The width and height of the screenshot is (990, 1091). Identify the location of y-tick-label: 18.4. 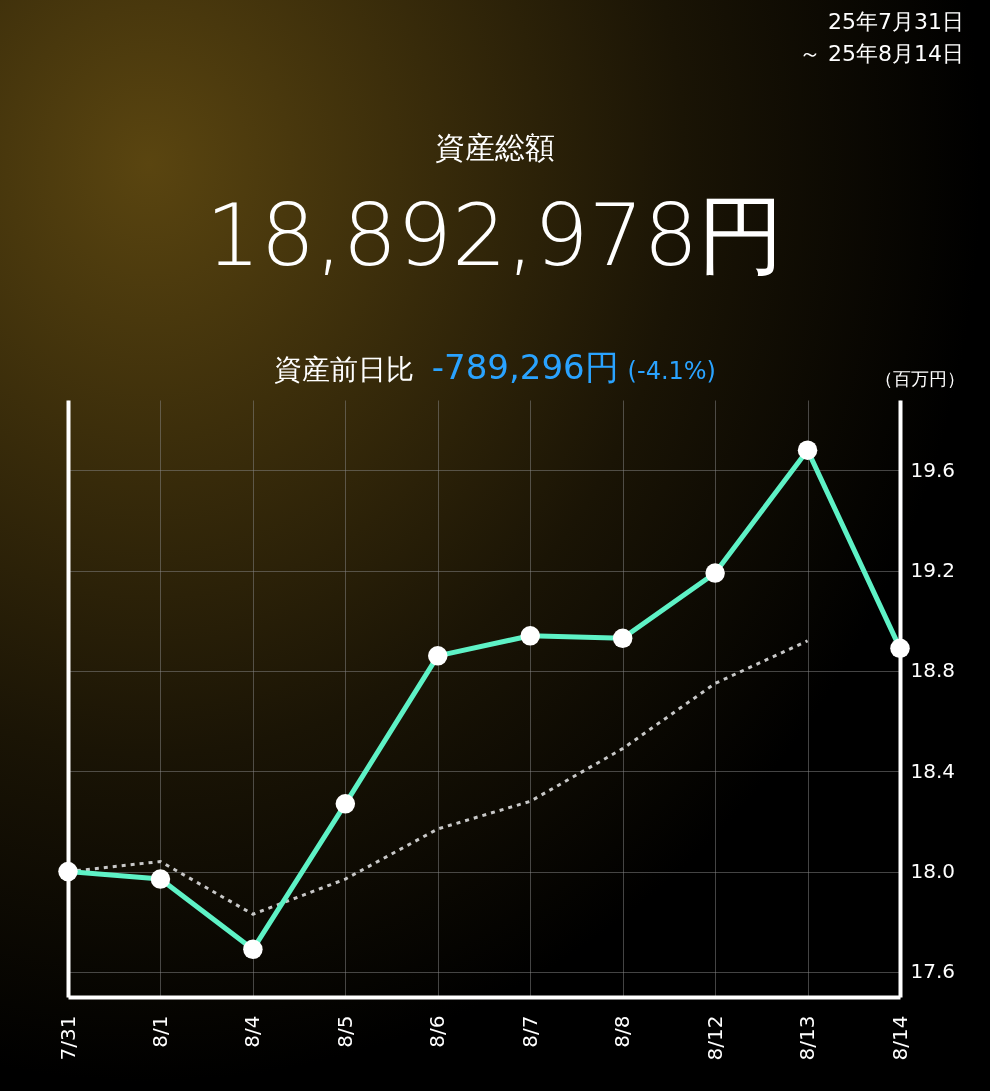
(933, 770).